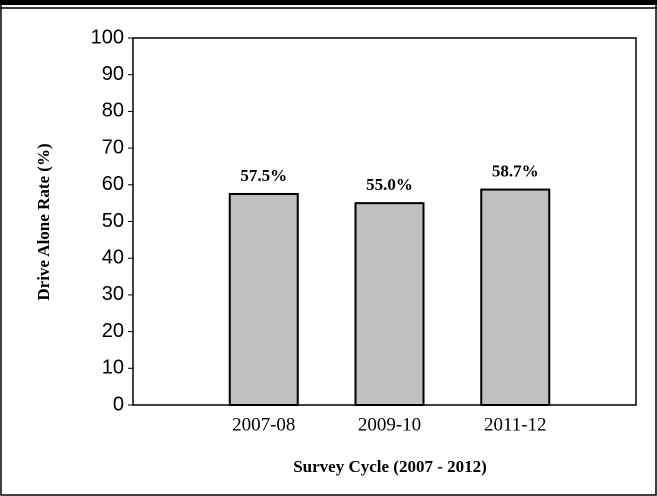  I want to click on y-tick-label: 100, so click(107, 37).